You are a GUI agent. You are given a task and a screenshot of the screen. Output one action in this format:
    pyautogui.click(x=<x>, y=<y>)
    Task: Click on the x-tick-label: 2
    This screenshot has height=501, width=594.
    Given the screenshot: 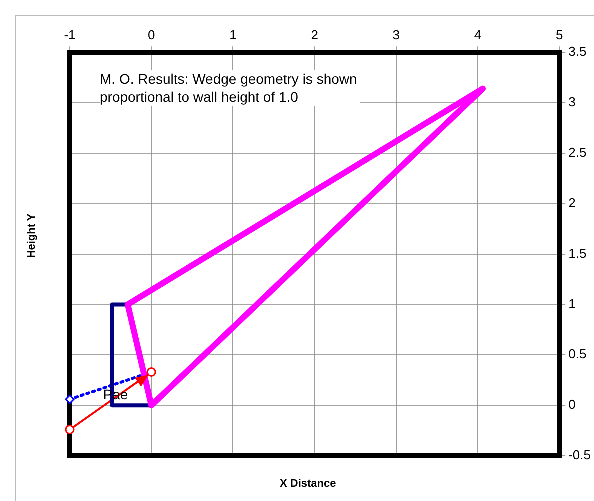 What is the action you would take?
    pyautogui.click(x=314, y=34)
    